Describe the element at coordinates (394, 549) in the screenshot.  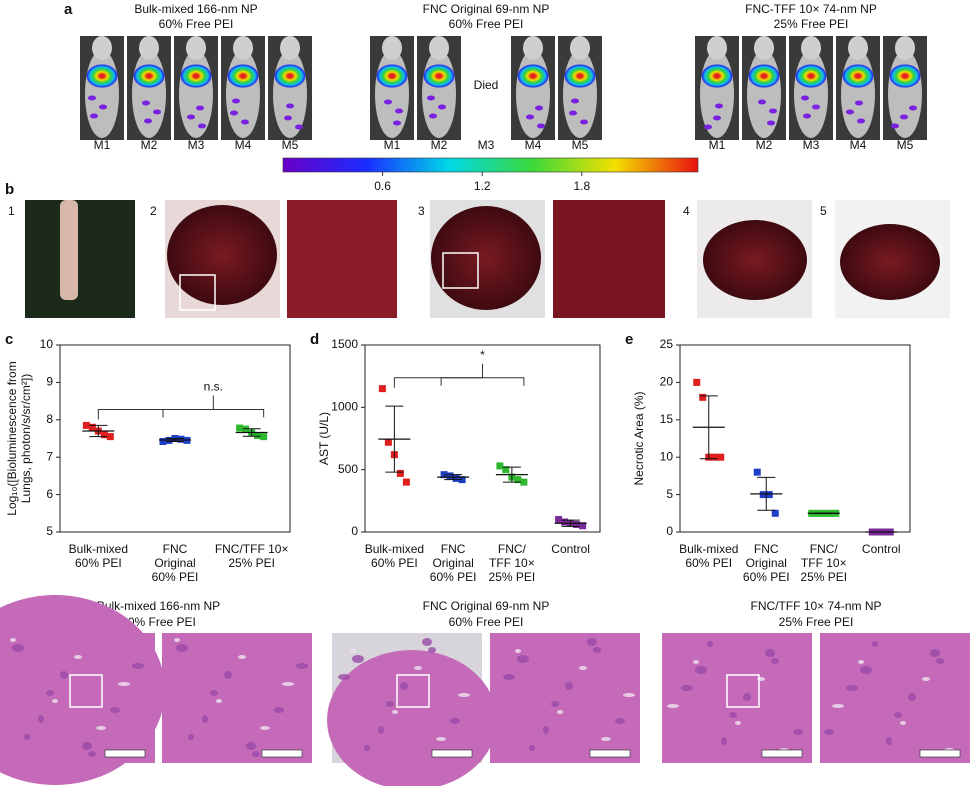
I see `x-tick-label: Bulk-mixed` at that location.